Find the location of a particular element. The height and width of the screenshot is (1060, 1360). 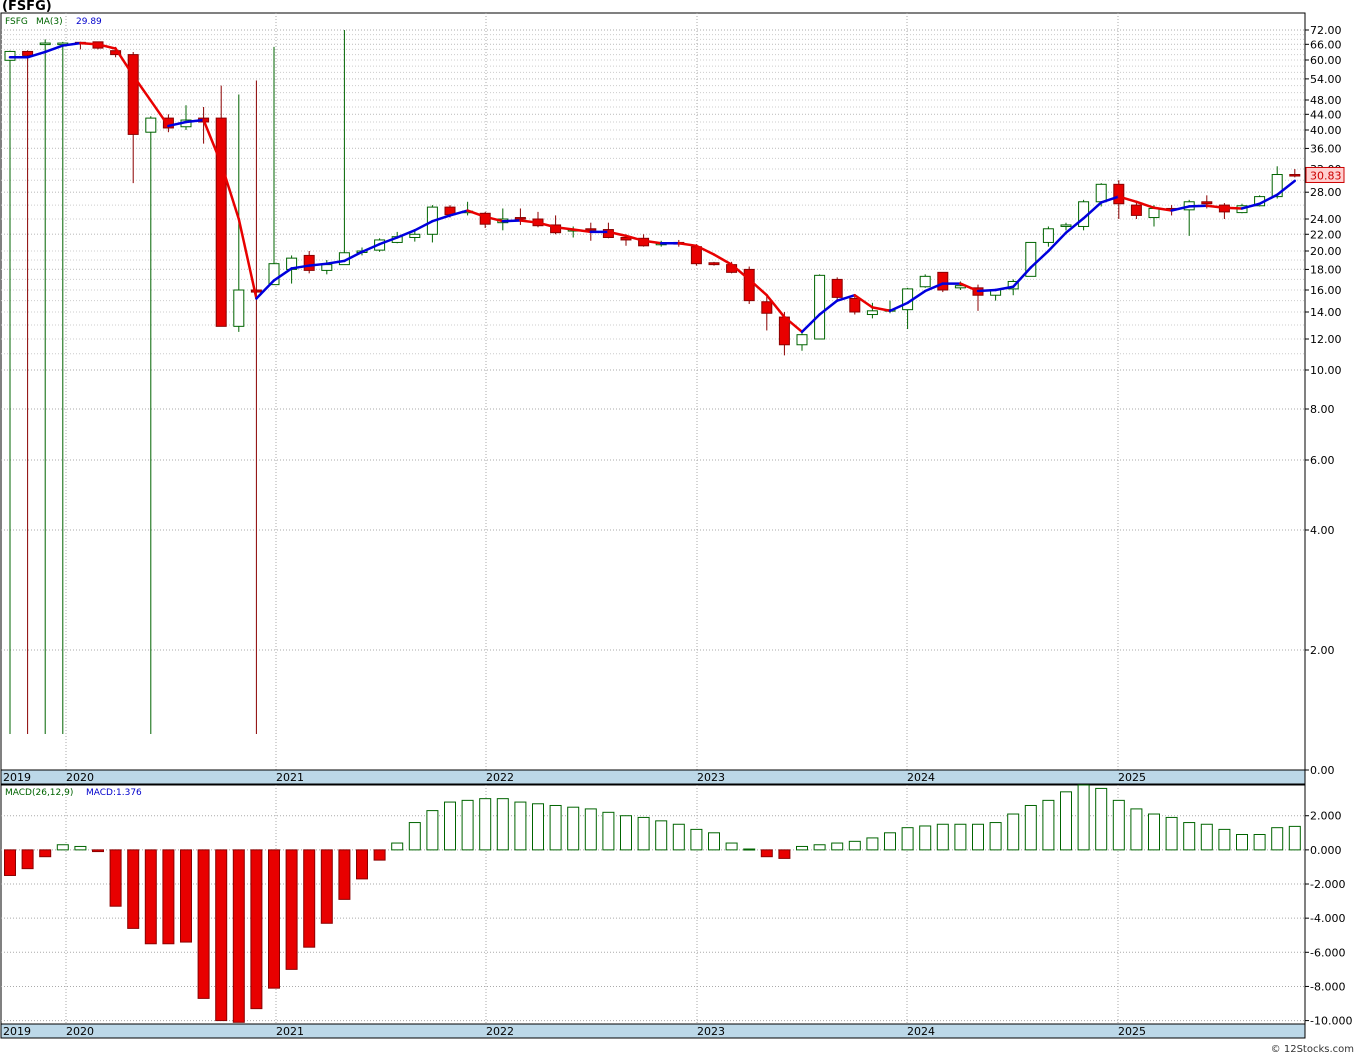

macd-legend-label: MACD(26,12,9) is located at coordinates (39, 793).